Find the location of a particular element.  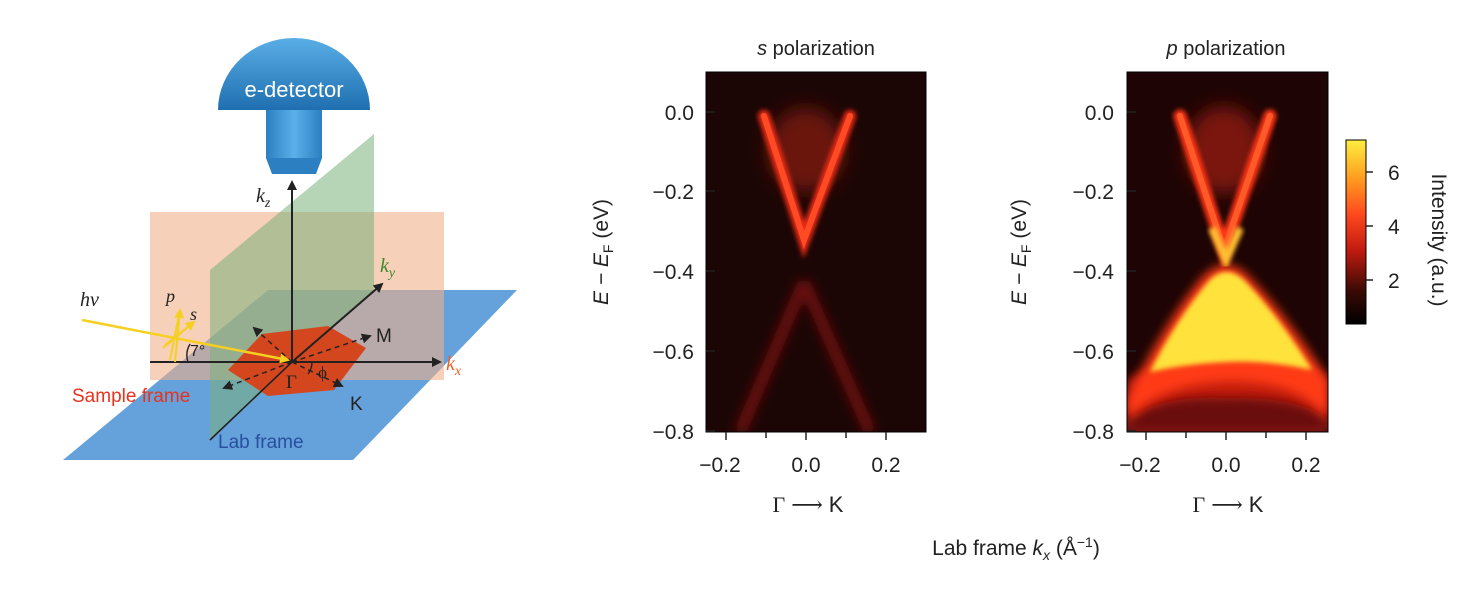

lab-frame-label: Lab frame is located at coordinates (261, 442).